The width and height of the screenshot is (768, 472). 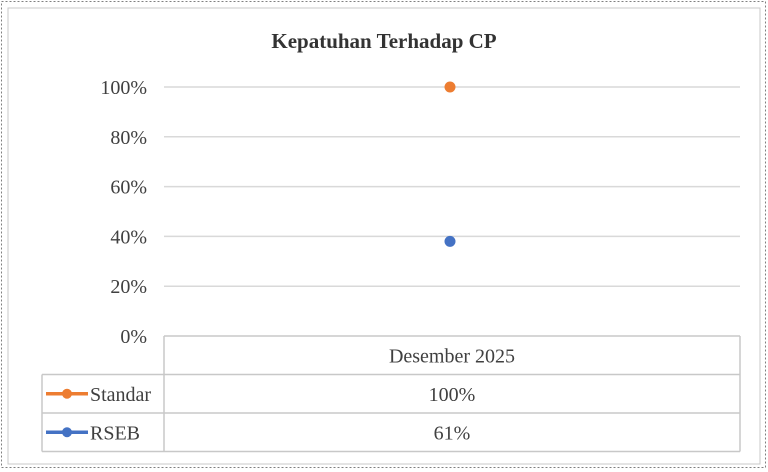 What do you see at coordinates (383, 41) in the screenshot?
I see `chart-title: Kepatuhan Terhadap CP` at bounding box center [383, 41].